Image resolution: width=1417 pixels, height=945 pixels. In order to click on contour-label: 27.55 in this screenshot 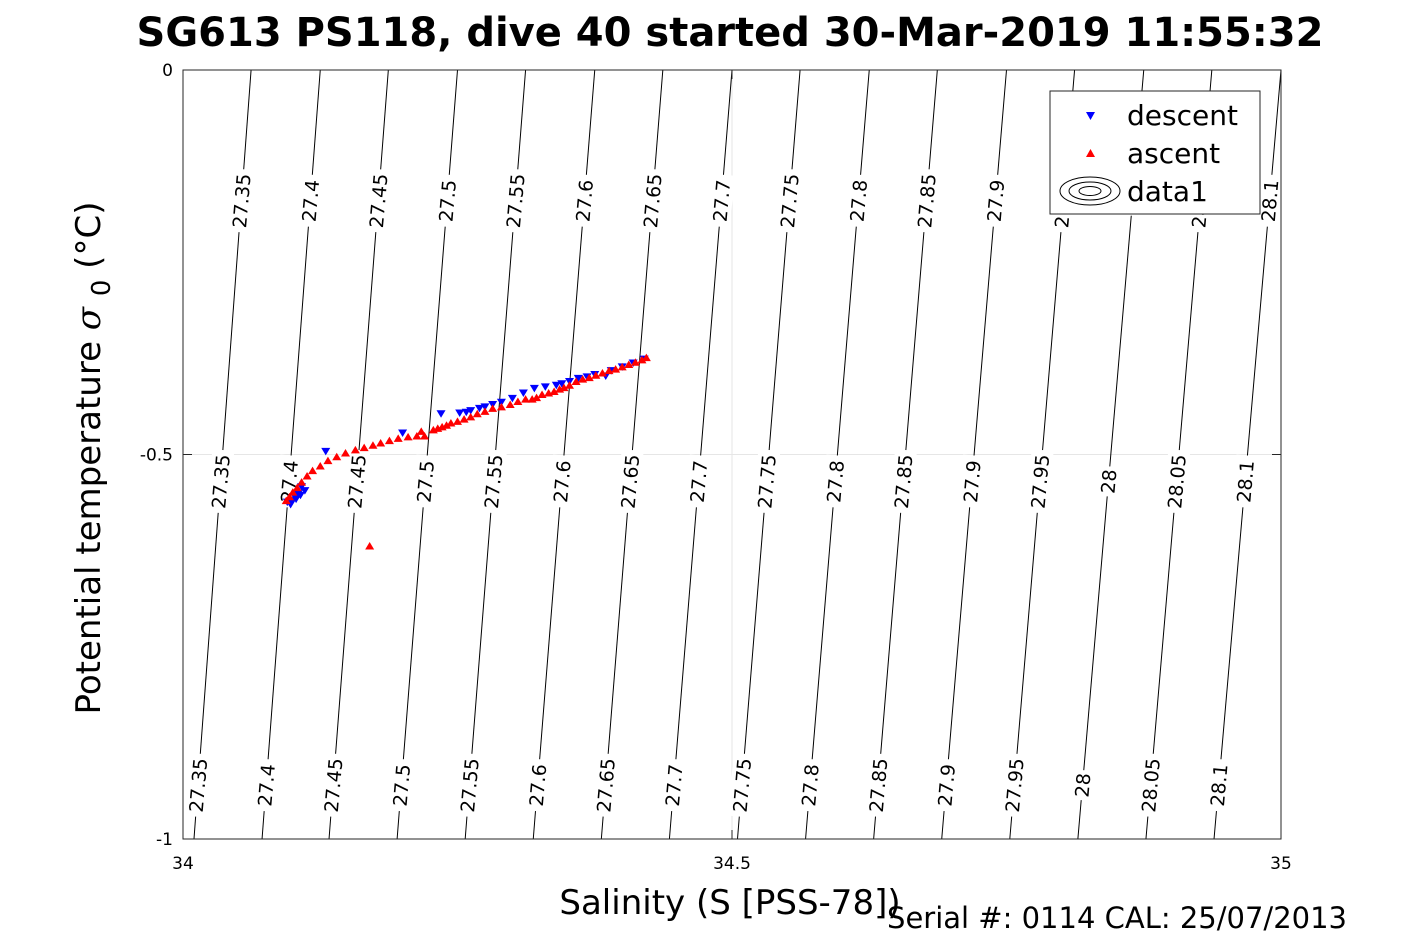, I will do `click(493, 481)`.